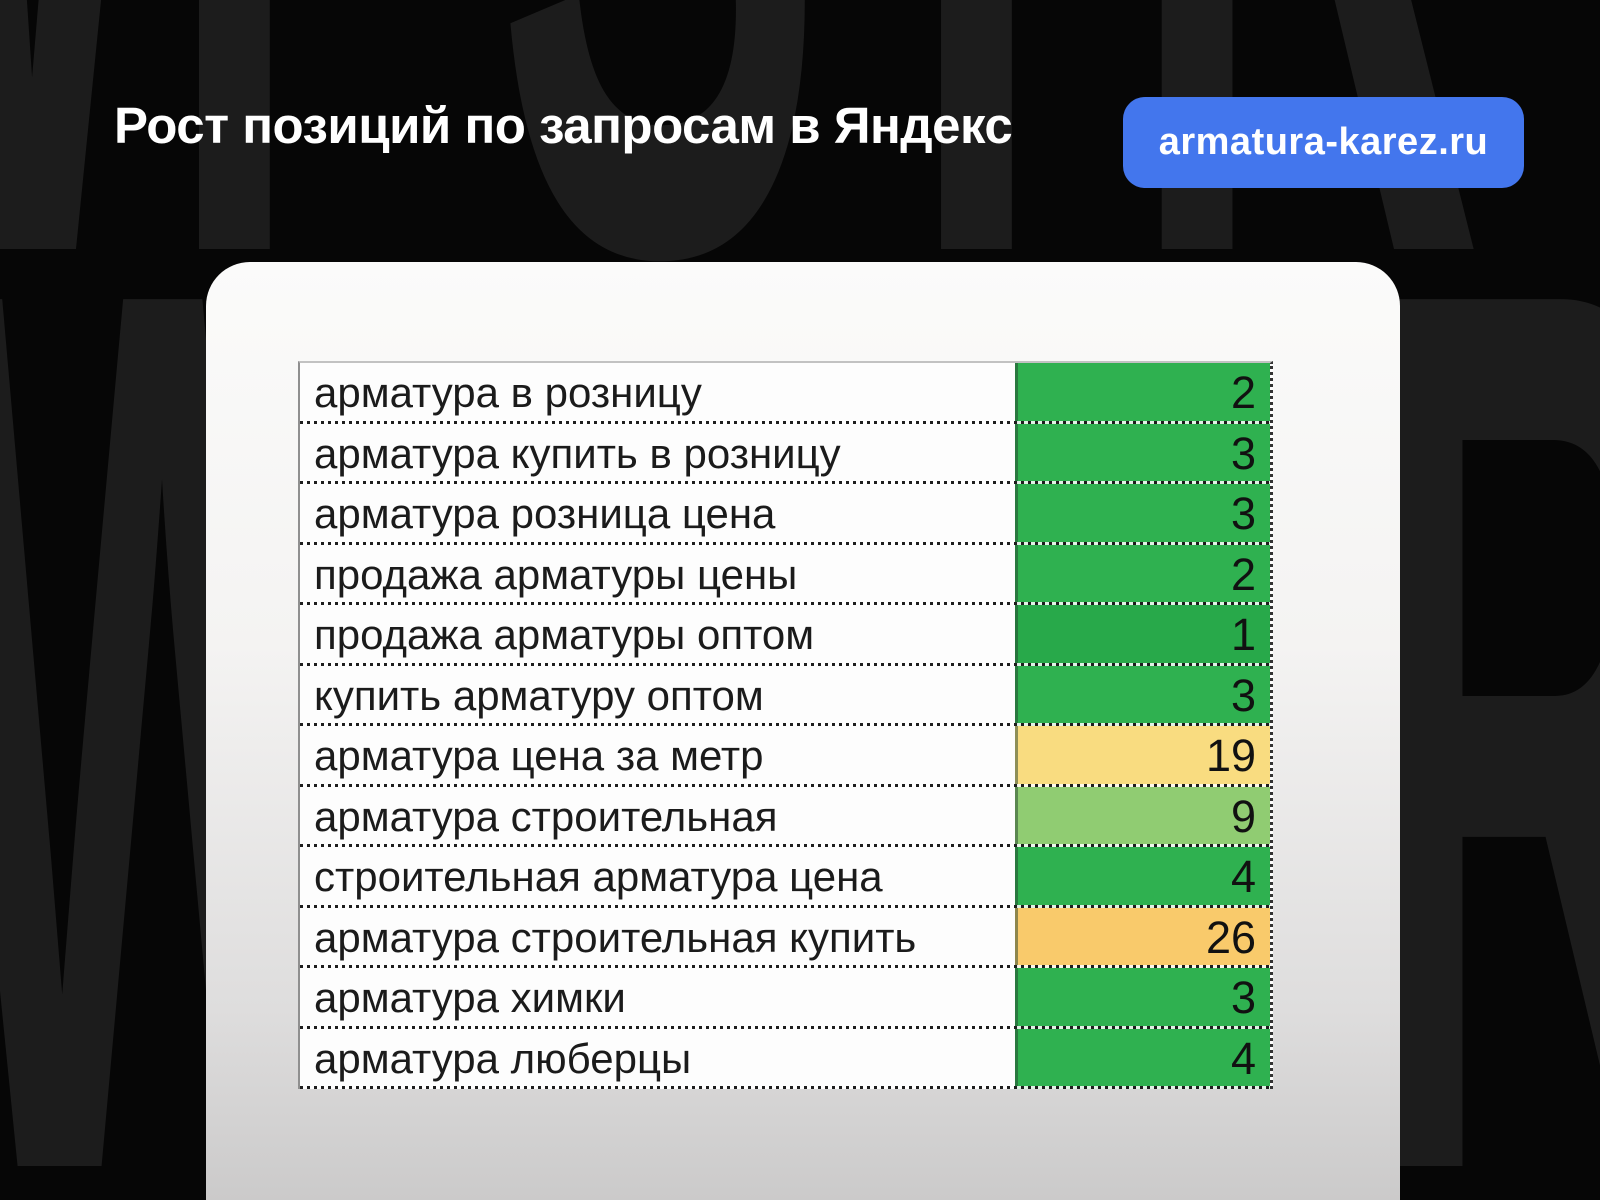  Describe the element at coordinates (657, 453) in the screenshot. I see `query-cell: арматура купить в розницу` at that location.